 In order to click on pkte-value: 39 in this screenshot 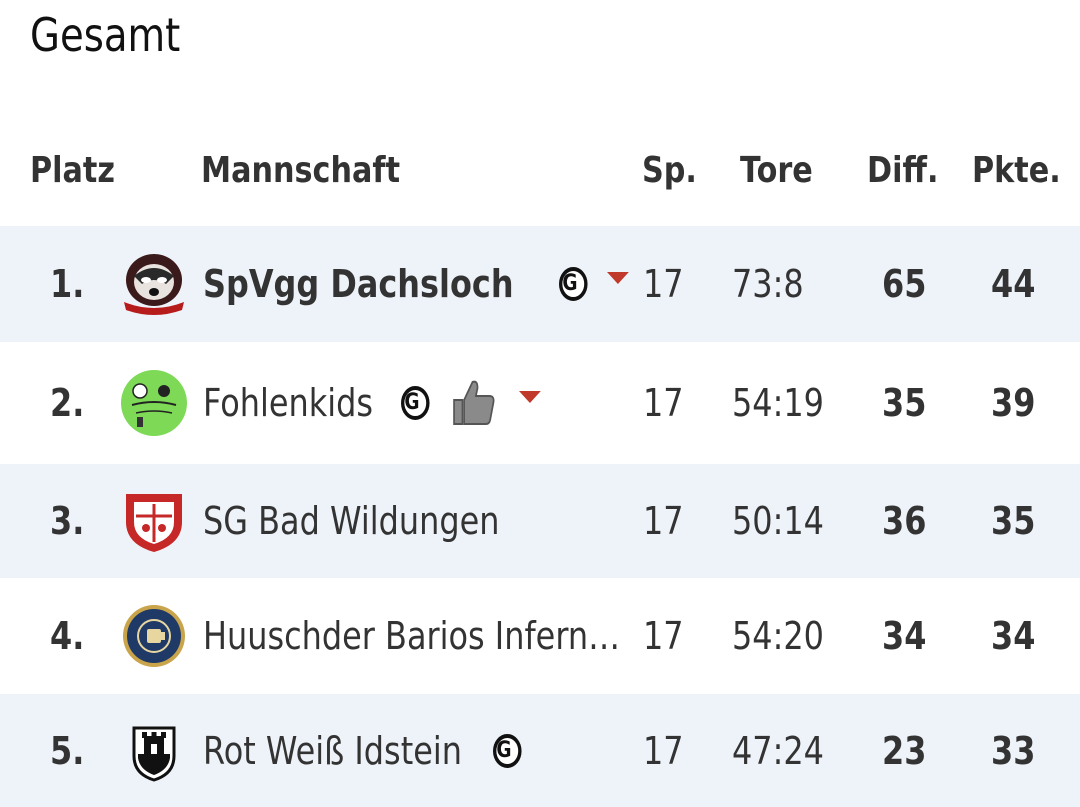, I will do `click(1013, 403)`.